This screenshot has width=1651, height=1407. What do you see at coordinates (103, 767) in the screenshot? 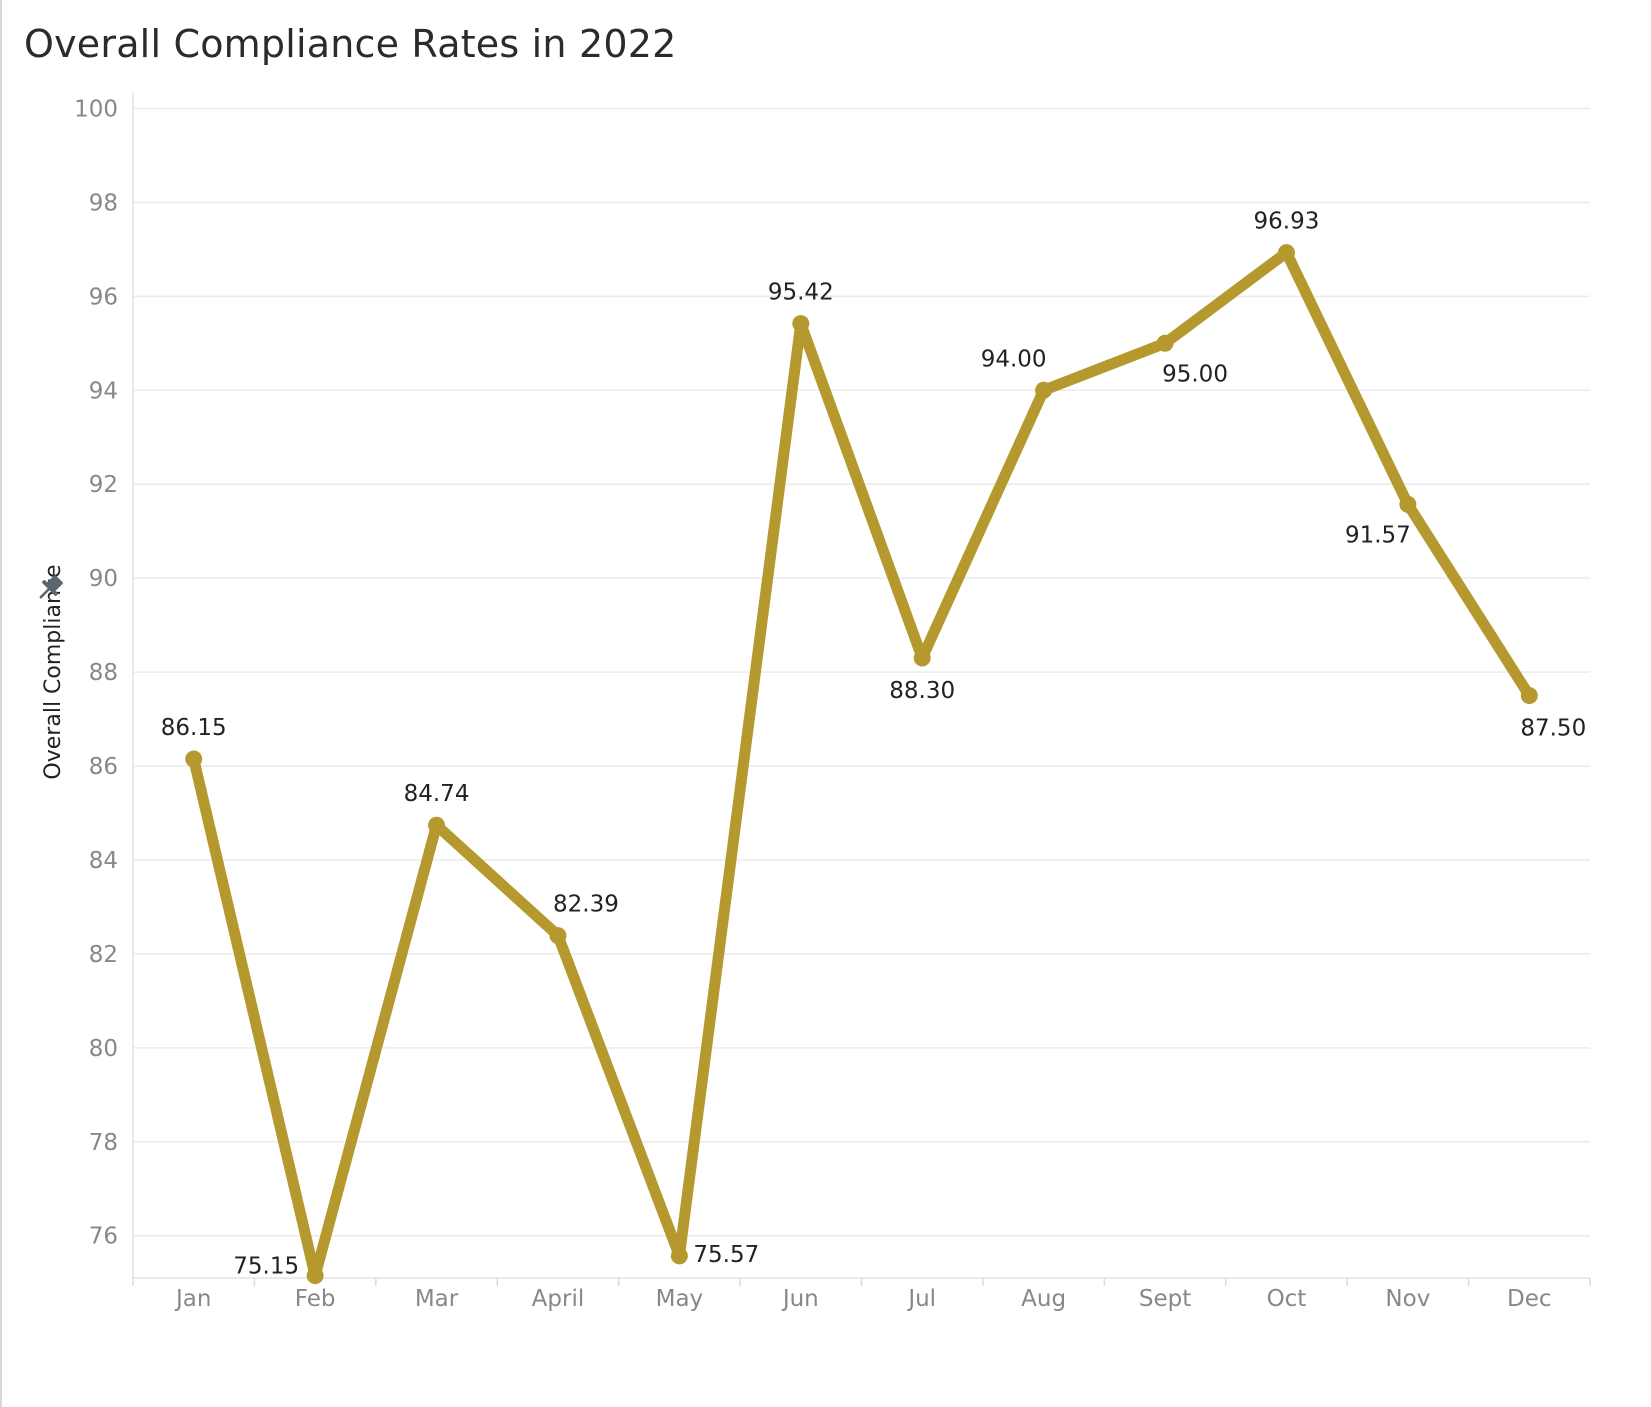
I see `y-tick-label: 86` at bounding box center [103, 767].